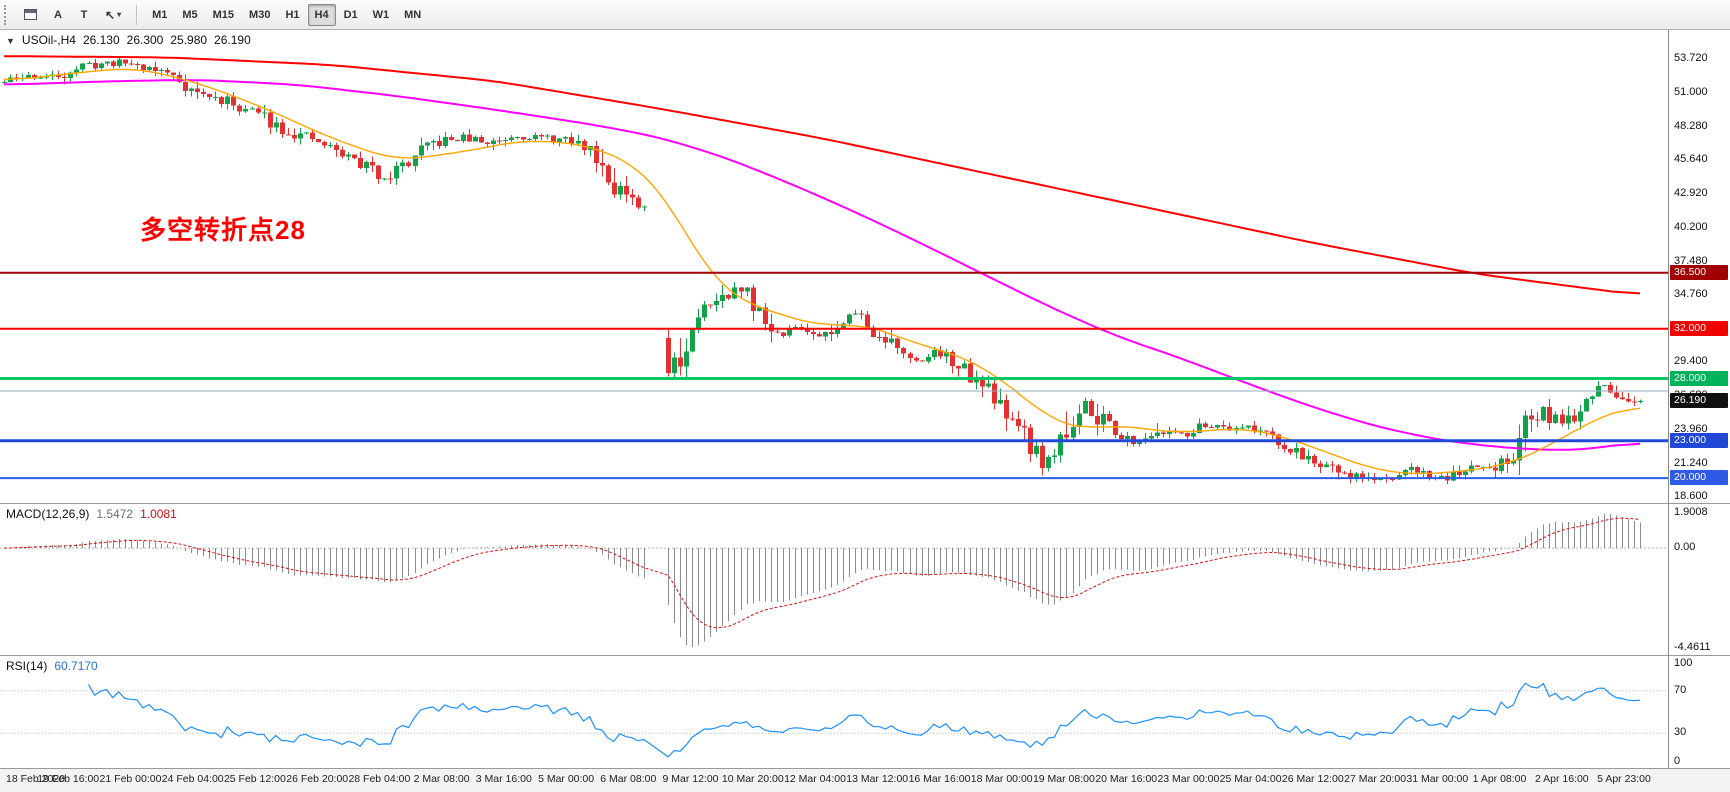 This screenshot has height=792, width=1730. Describe the element at coordinates (822, 573) in the screenshot. I see `macd-signal-line` at that location.